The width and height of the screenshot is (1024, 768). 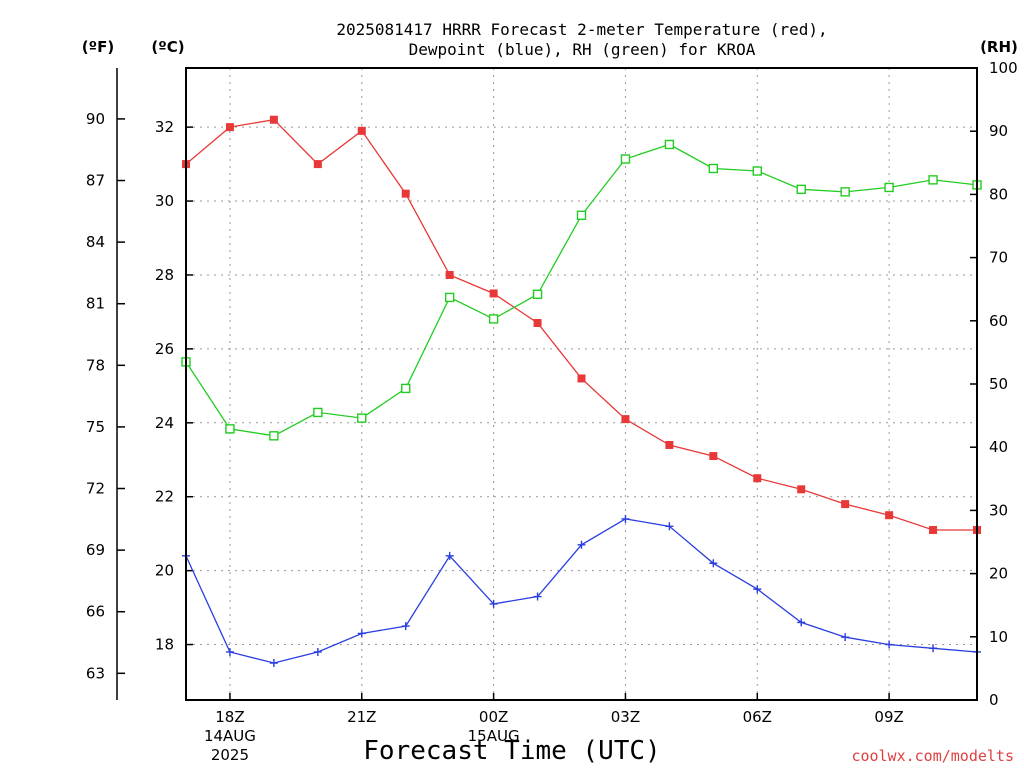 I want to click on rh-axis: 0 10 20 30 40 50 60 70 80 90 100, so click(x=994, y=384).